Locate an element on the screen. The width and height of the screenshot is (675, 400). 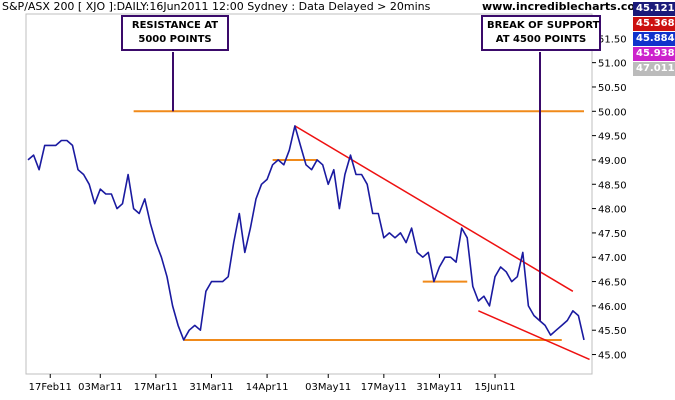
price-badge: 45.8841 is located at coordinates (654, 39).